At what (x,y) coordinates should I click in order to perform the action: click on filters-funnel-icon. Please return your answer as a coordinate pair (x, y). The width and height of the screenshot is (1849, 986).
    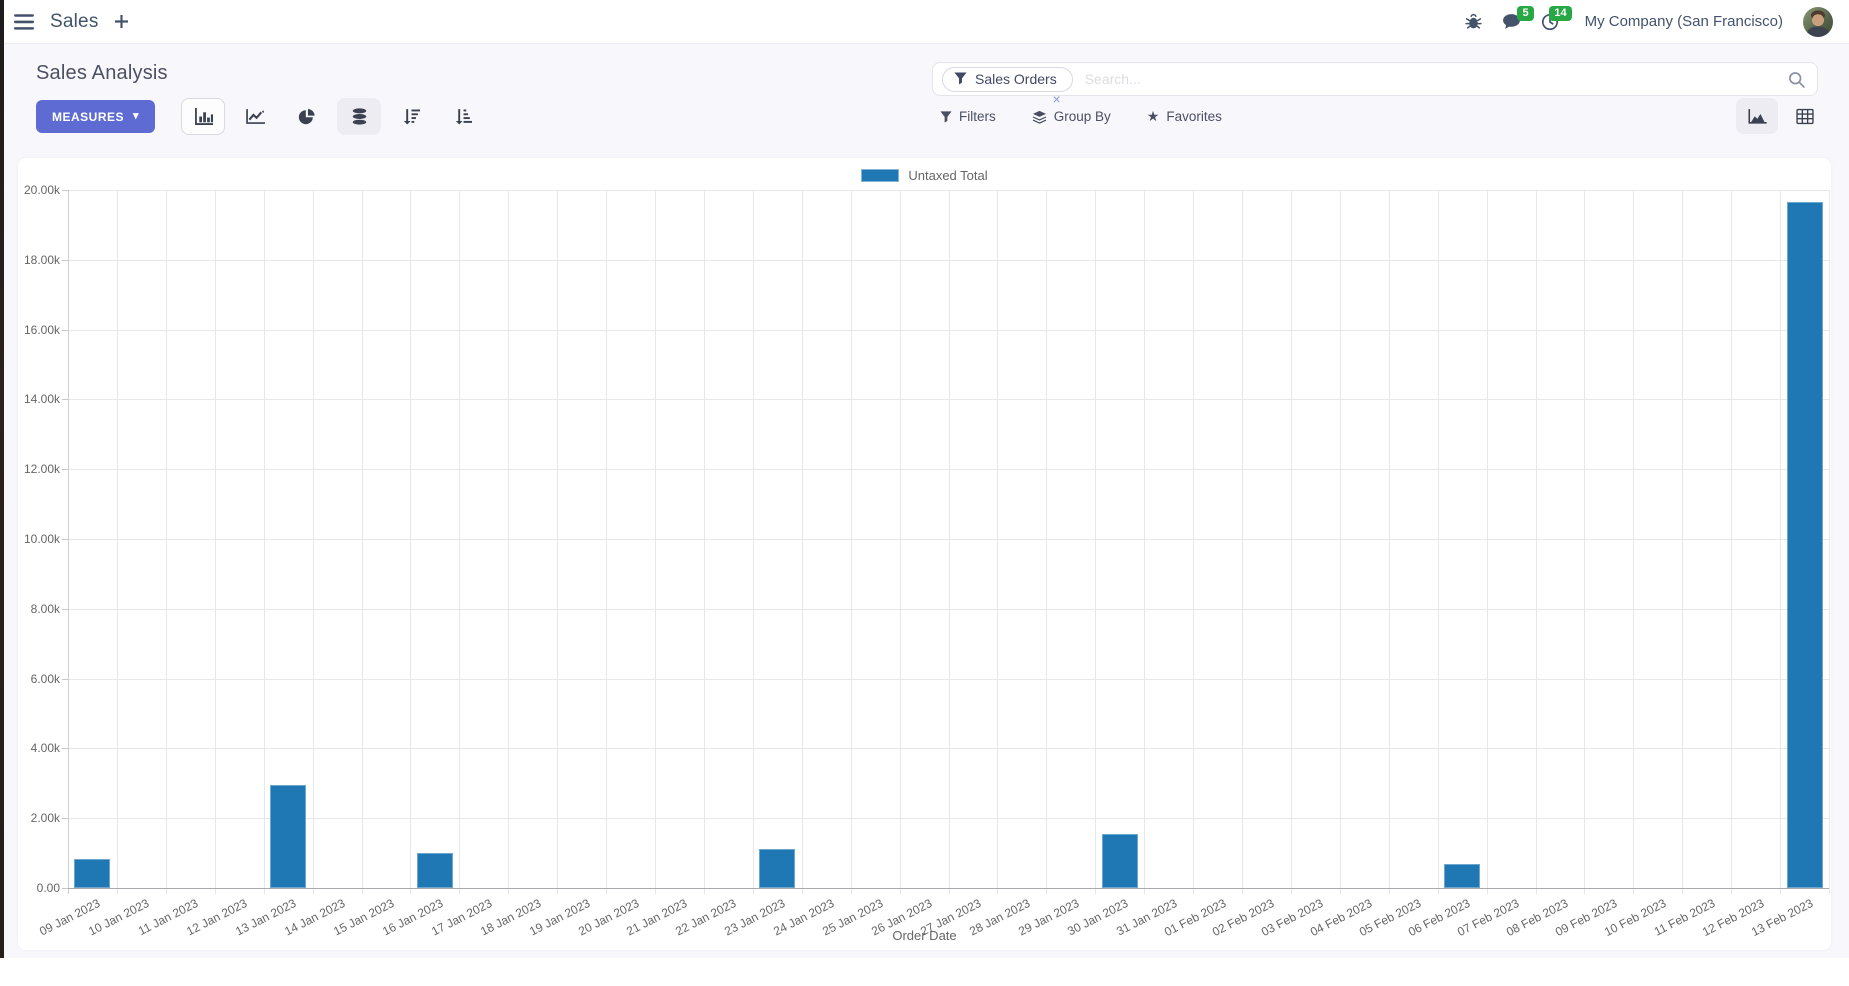
    Looking at the image, I should click on (946, 116).